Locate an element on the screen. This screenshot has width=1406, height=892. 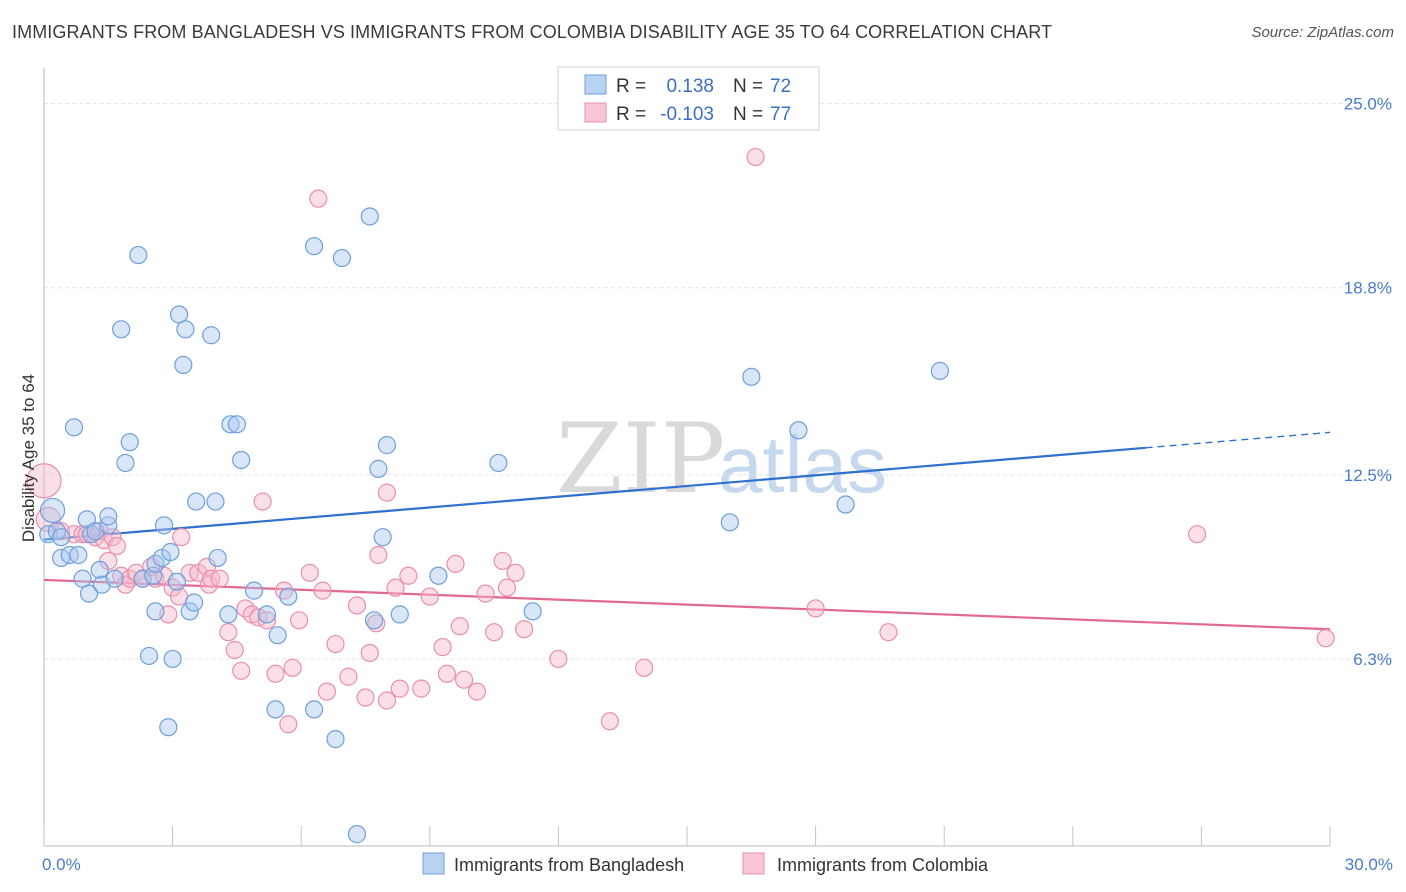
legend-n-label-colombia: N = is located at coordinates (748, 114).